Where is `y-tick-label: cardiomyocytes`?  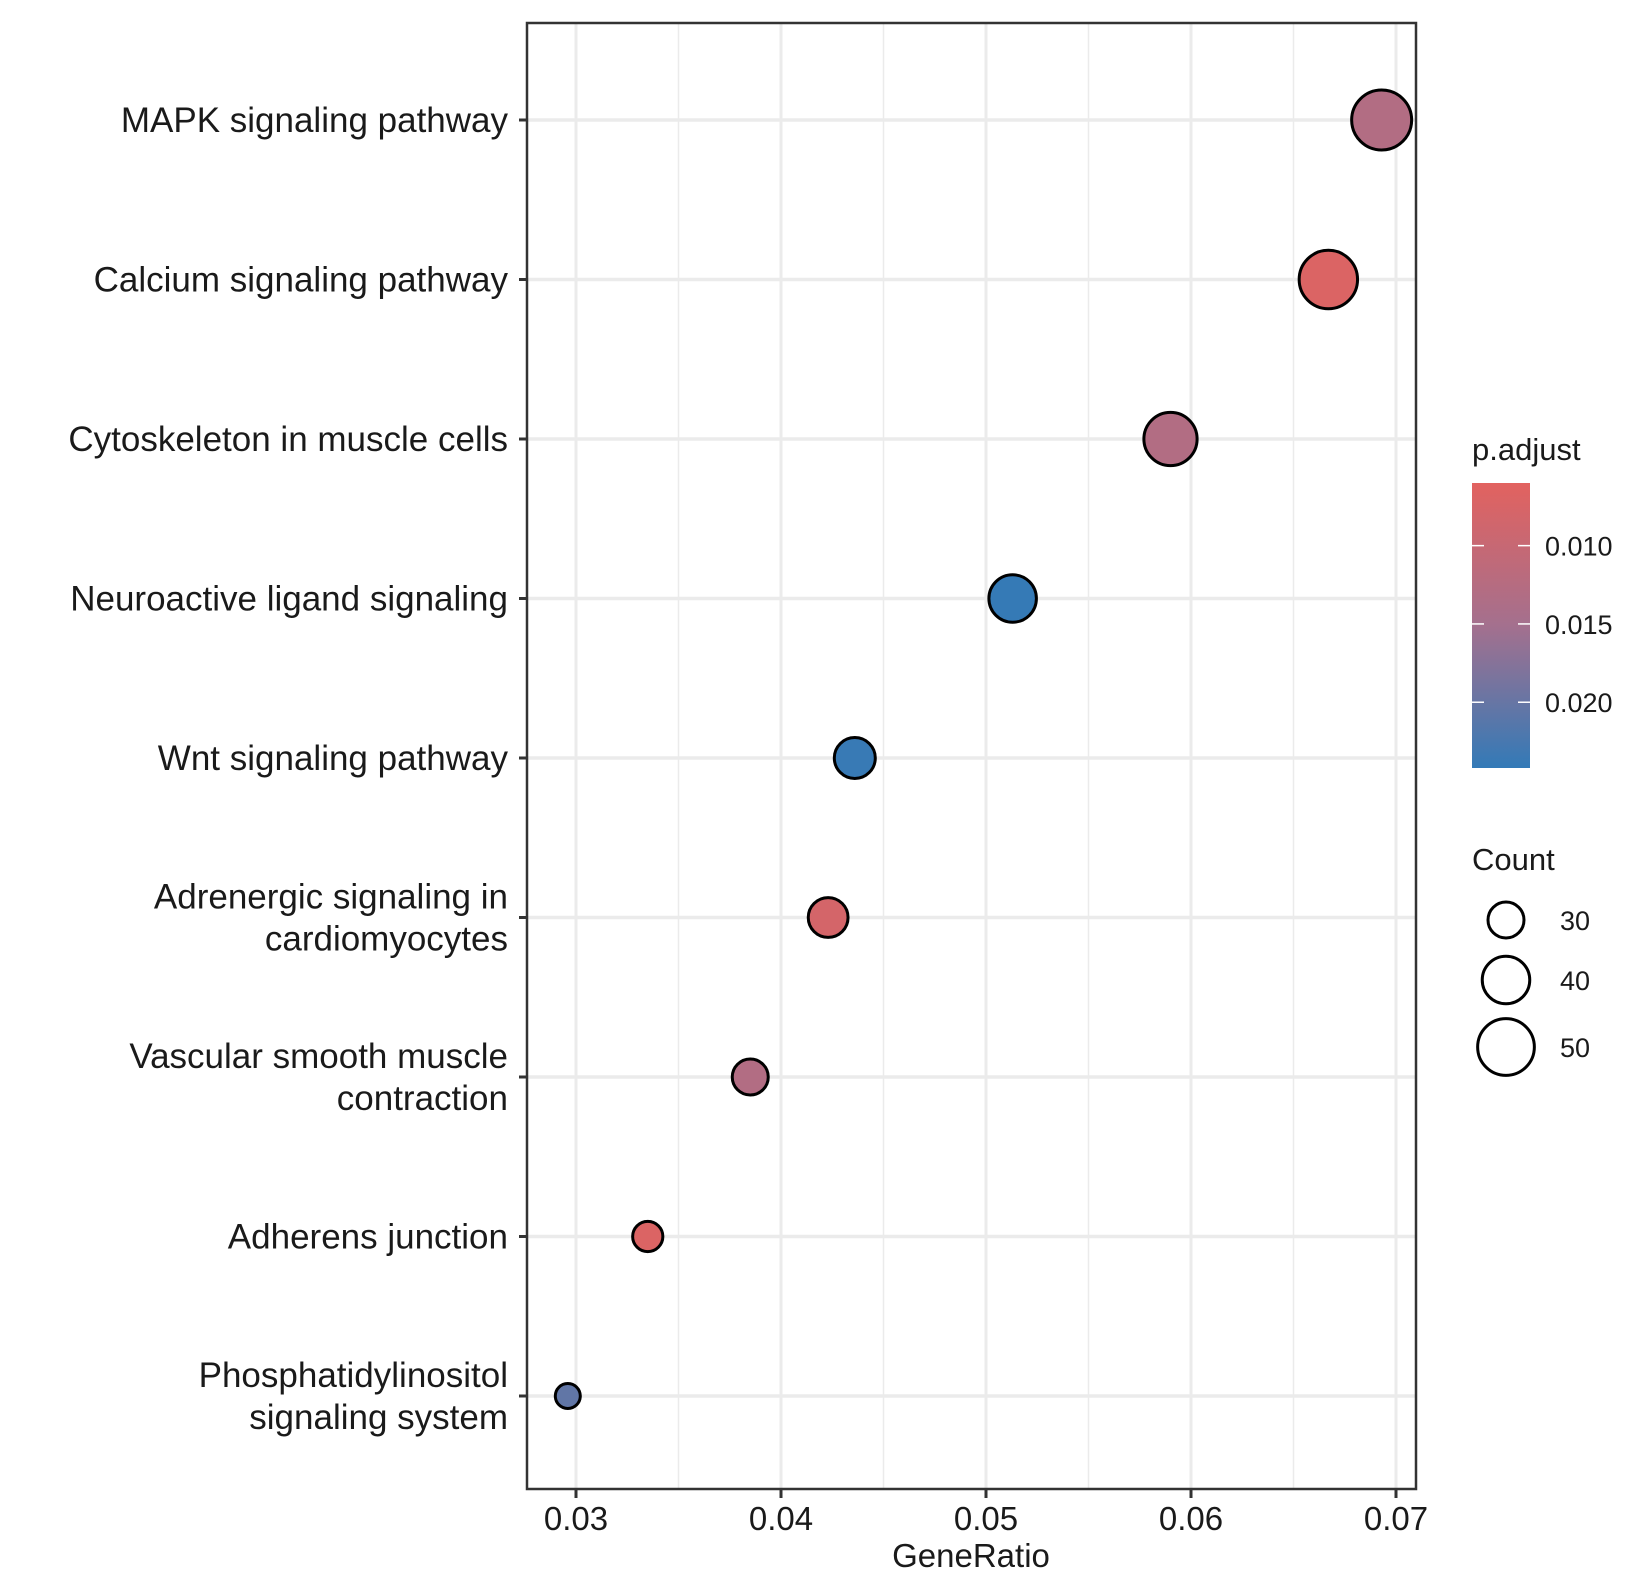
y-tick-label: cardiomyocytes is located at coordinates (386, 939).